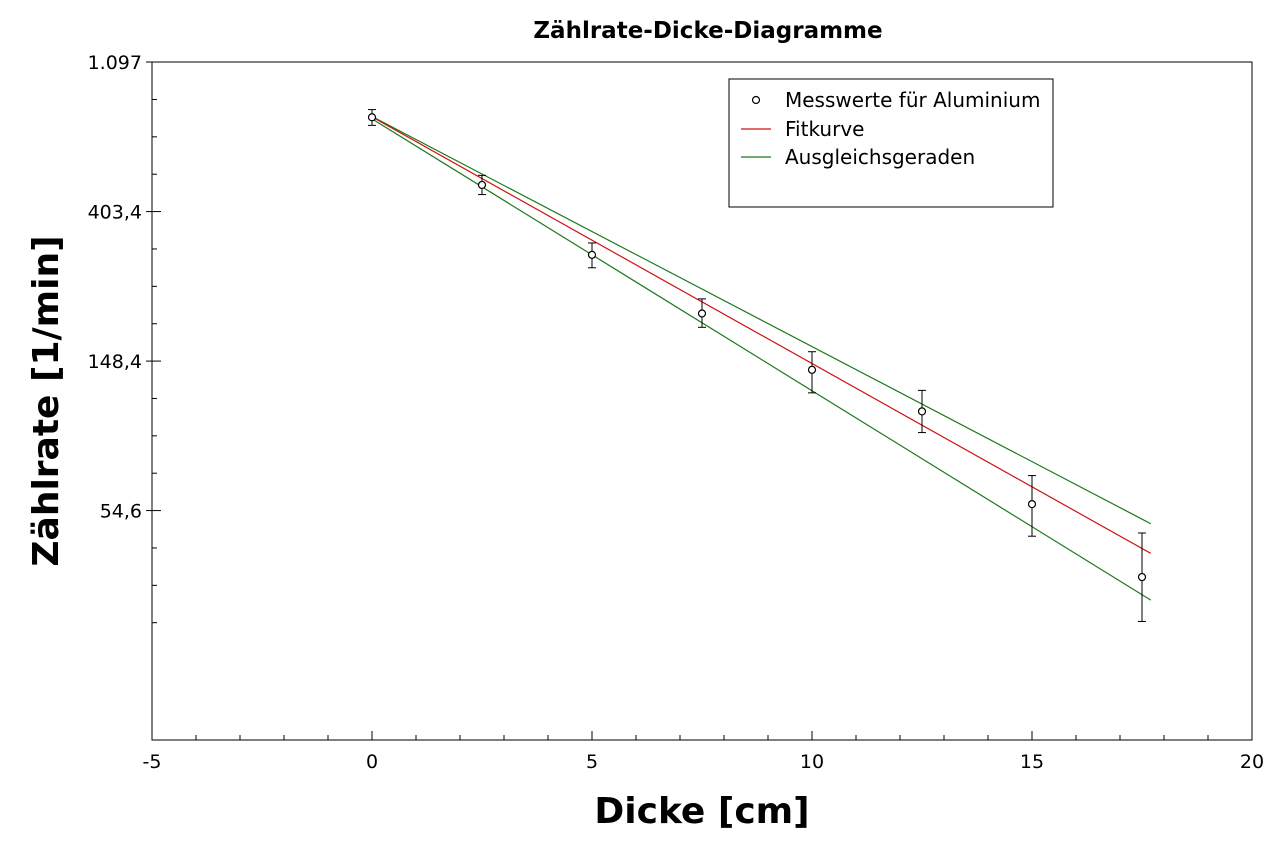 The height and width of the screenshot is (858, 1280). What do you see at coordinates (46, 400) in the screenshot?
I see `y-axis-label: Zählrate [1/min]` at bounding box center [46, 400].